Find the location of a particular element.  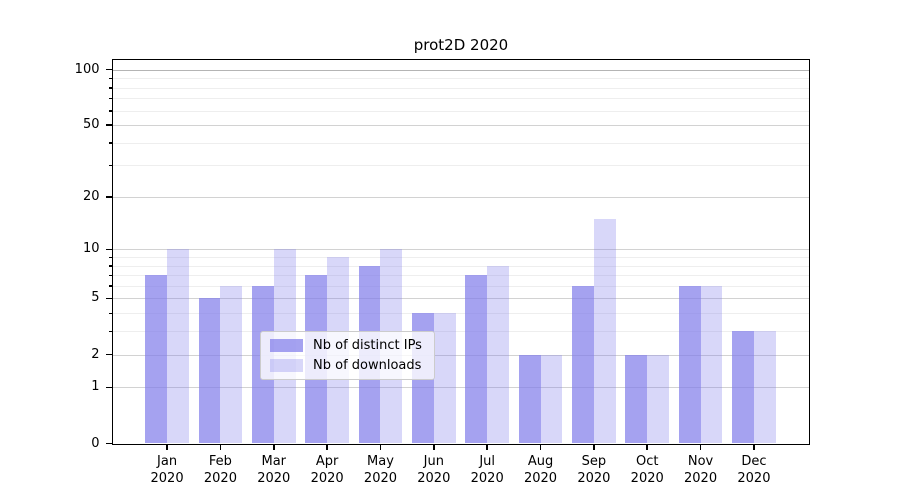

x-tick-label-jul: Jul 2020 is located at coordinates (487, 469).